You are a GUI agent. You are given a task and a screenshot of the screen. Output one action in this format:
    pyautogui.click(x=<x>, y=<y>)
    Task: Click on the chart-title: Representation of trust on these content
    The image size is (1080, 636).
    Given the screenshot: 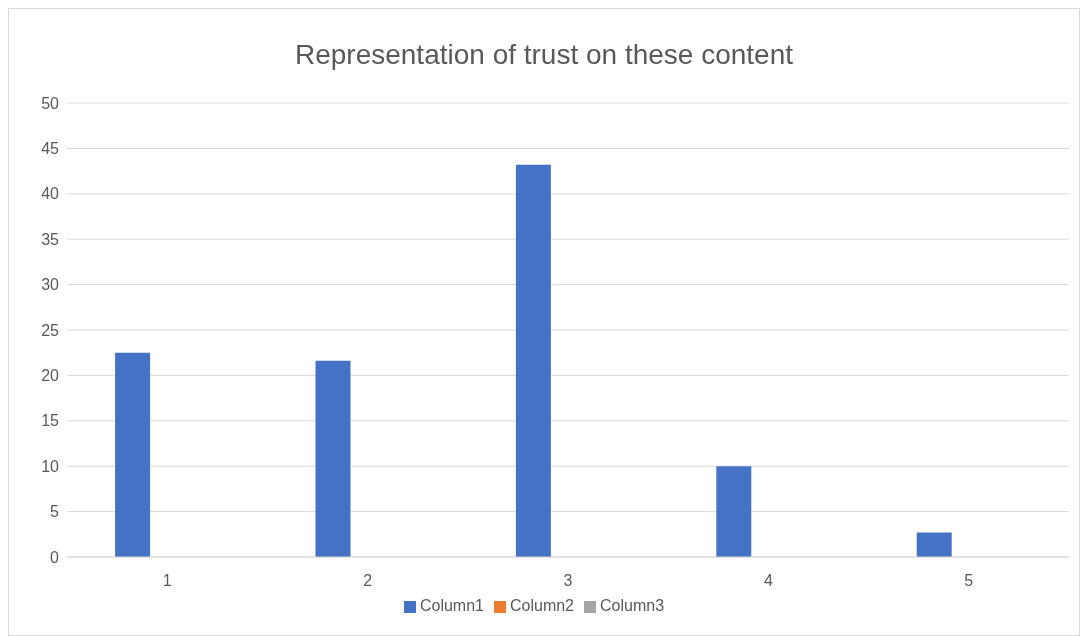 What is the action you would take?
    pyautogui.click(x=544, y=55)
    